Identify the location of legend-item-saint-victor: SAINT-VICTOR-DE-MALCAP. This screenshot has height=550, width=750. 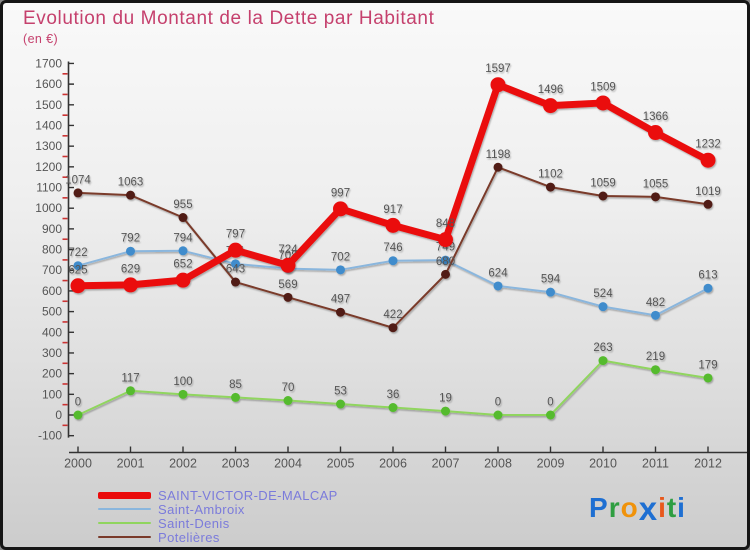
(218, 495).